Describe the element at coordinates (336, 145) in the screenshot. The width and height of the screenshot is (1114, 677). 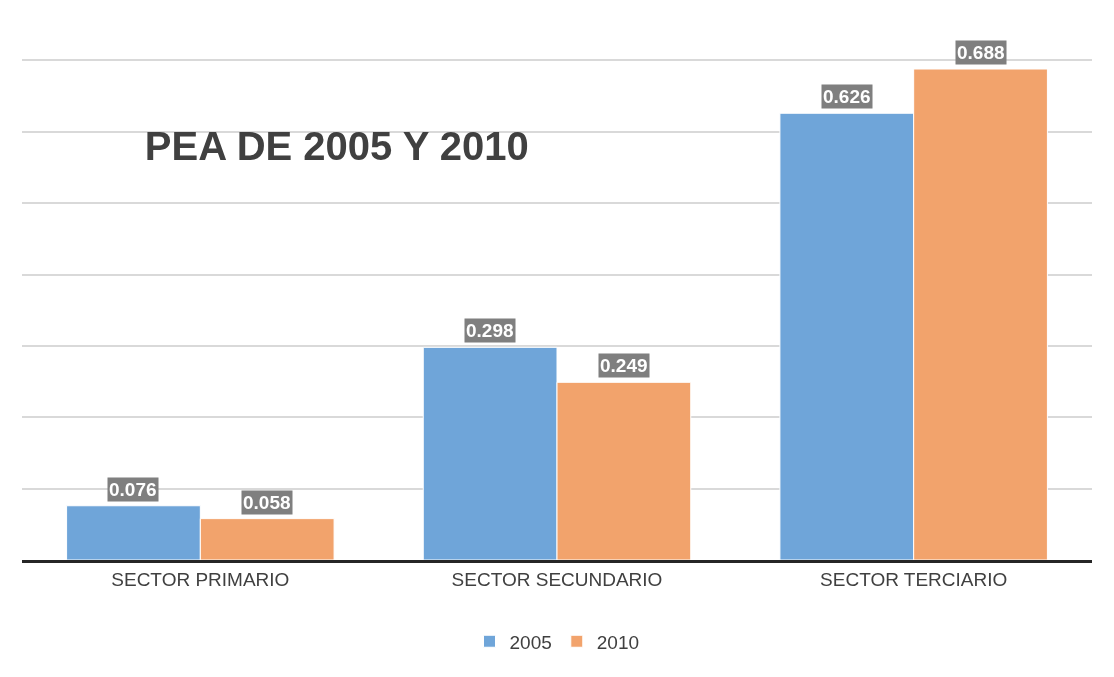
I see `text: PEA DE 2005 Y 2010` at that location.